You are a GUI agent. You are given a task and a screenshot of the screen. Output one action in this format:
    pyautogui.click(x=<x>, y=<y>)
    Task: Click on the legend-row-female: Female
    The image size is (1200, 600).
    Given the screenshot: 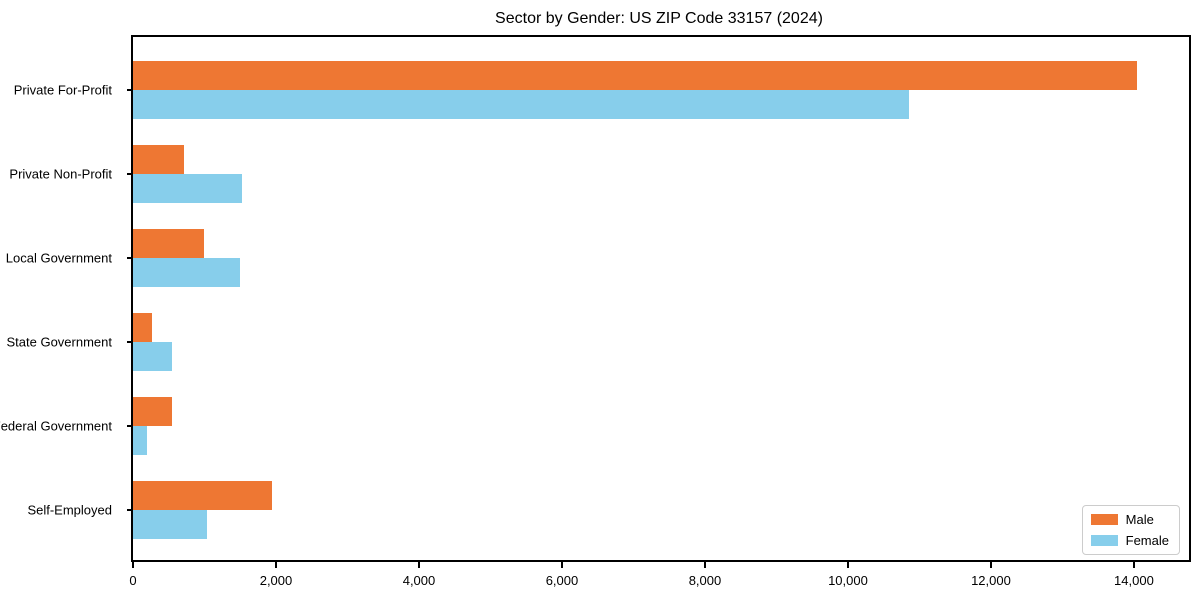 What is the action you would take?
    pyautogui.click(x=1129, y=540)
    